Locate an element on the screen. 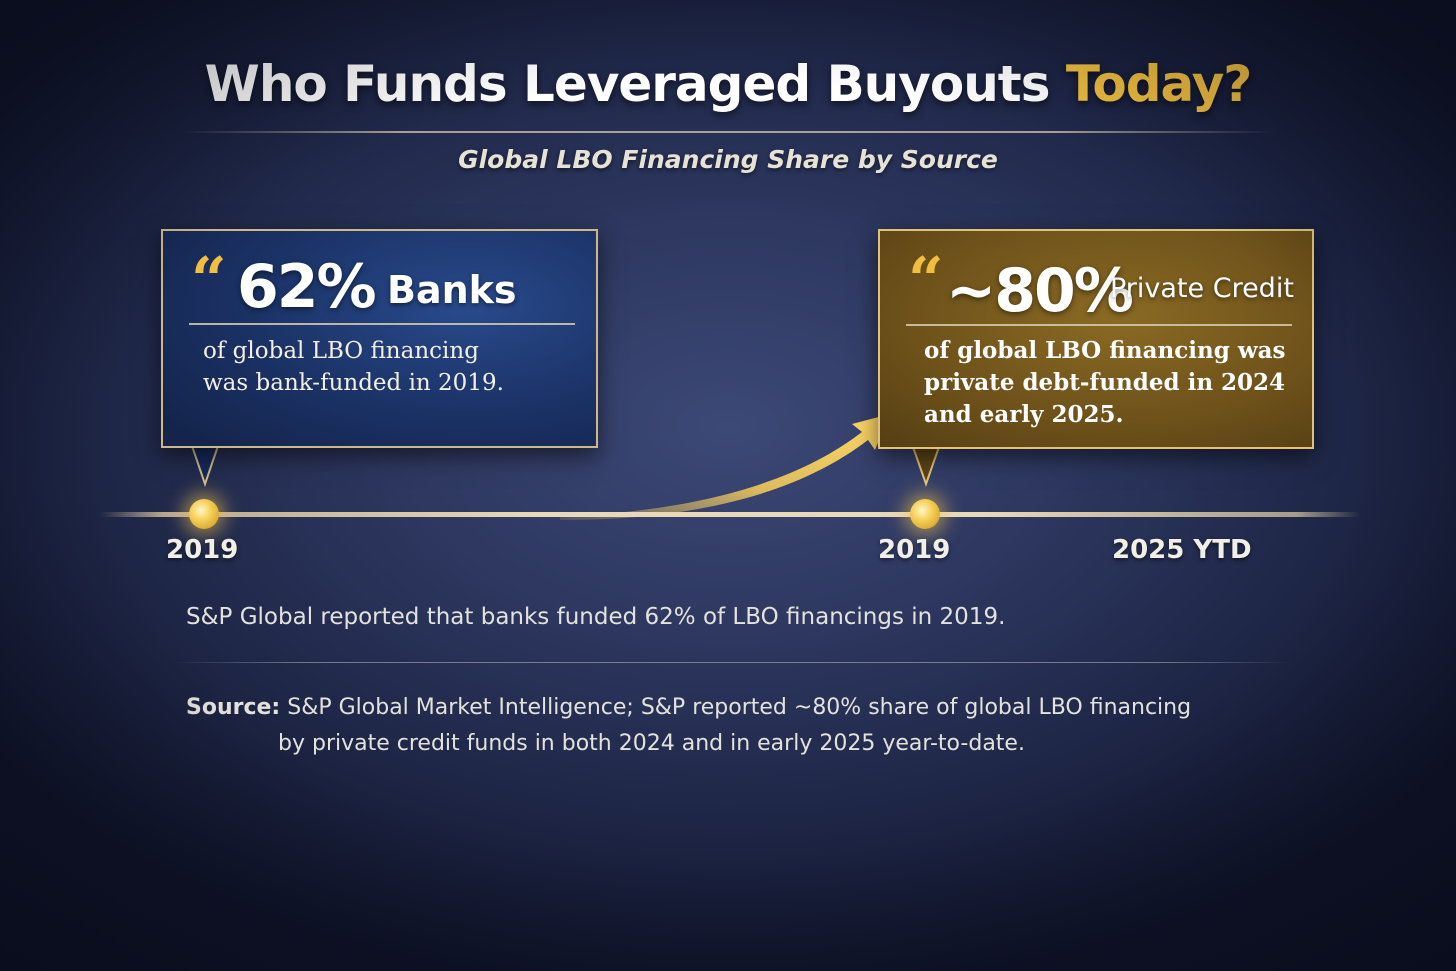  title-accent: Today? is located at coordinates (1158, 84).